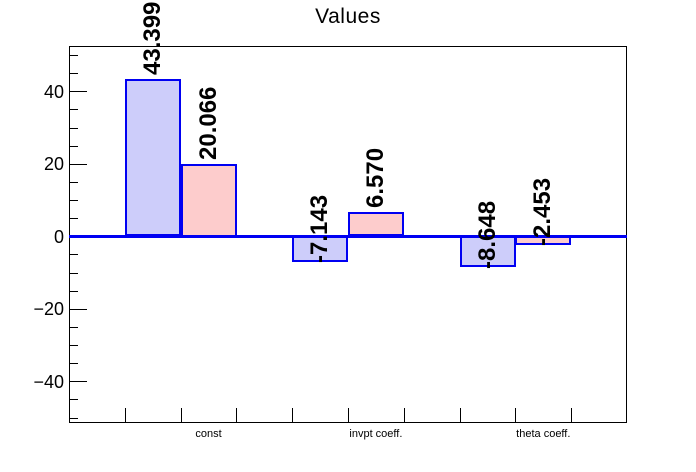 This screenshot has height=472, width=696. I want to click on bar-value-label: 43.399, so click(152, 38).